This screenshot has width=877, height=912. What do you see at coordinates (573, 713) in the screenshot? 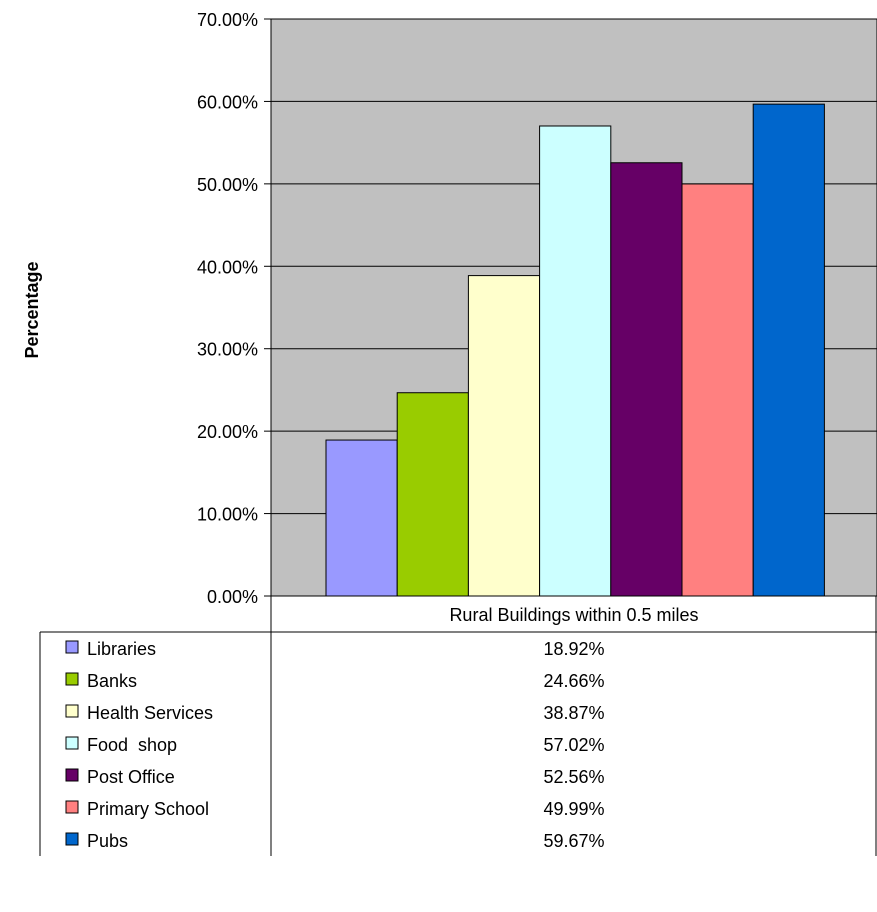
I see `data-label: 38.87%` at bounding box center [573, 713].